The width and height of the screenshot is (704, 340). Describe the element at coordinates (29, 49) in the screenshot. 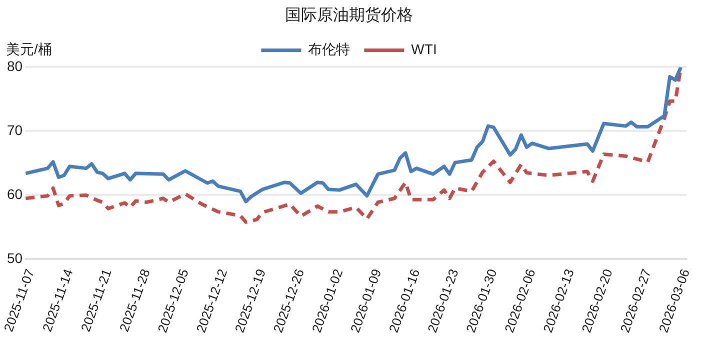

I see `y-axis-title: 美元/桶` at that location.